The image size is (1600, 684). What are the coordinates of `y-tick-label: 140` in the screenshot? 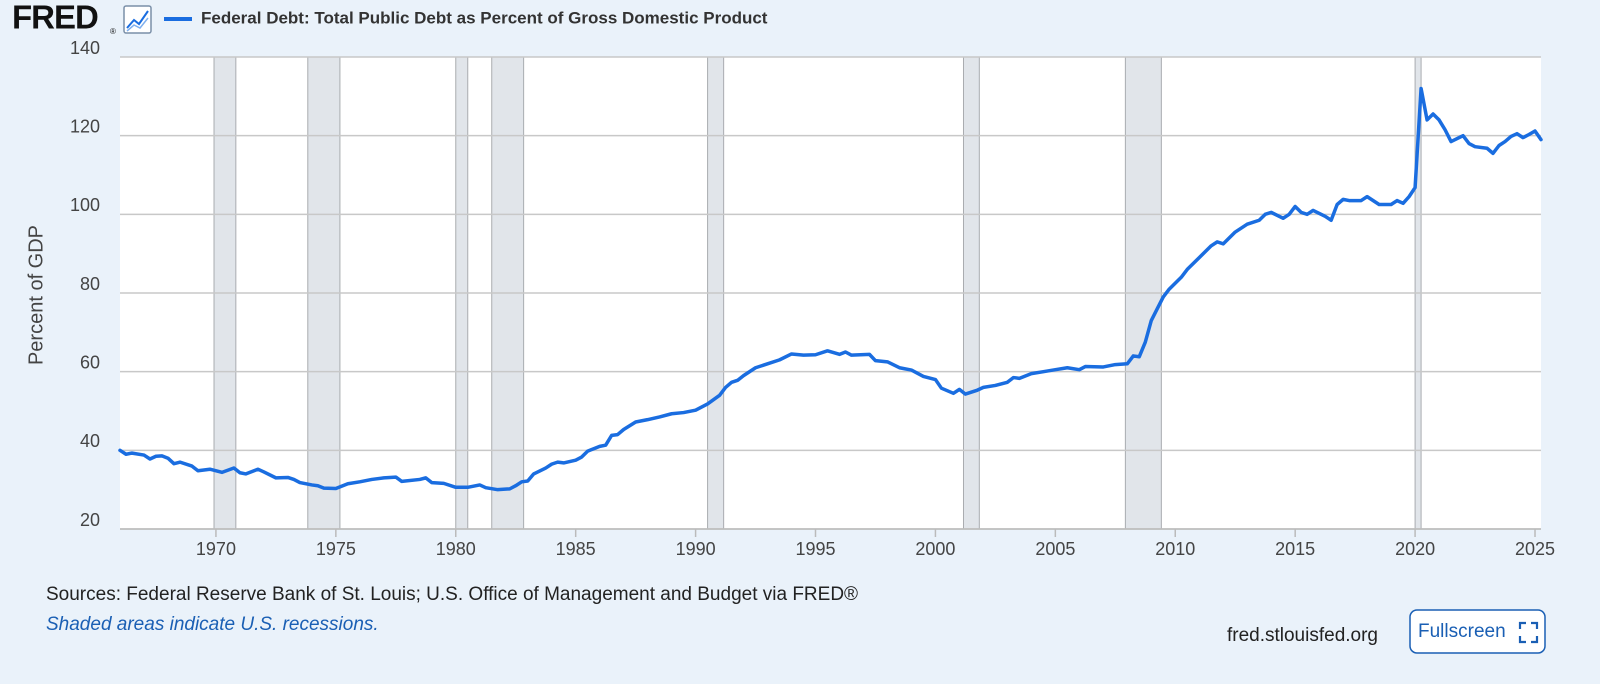 It's located at (85, 48).